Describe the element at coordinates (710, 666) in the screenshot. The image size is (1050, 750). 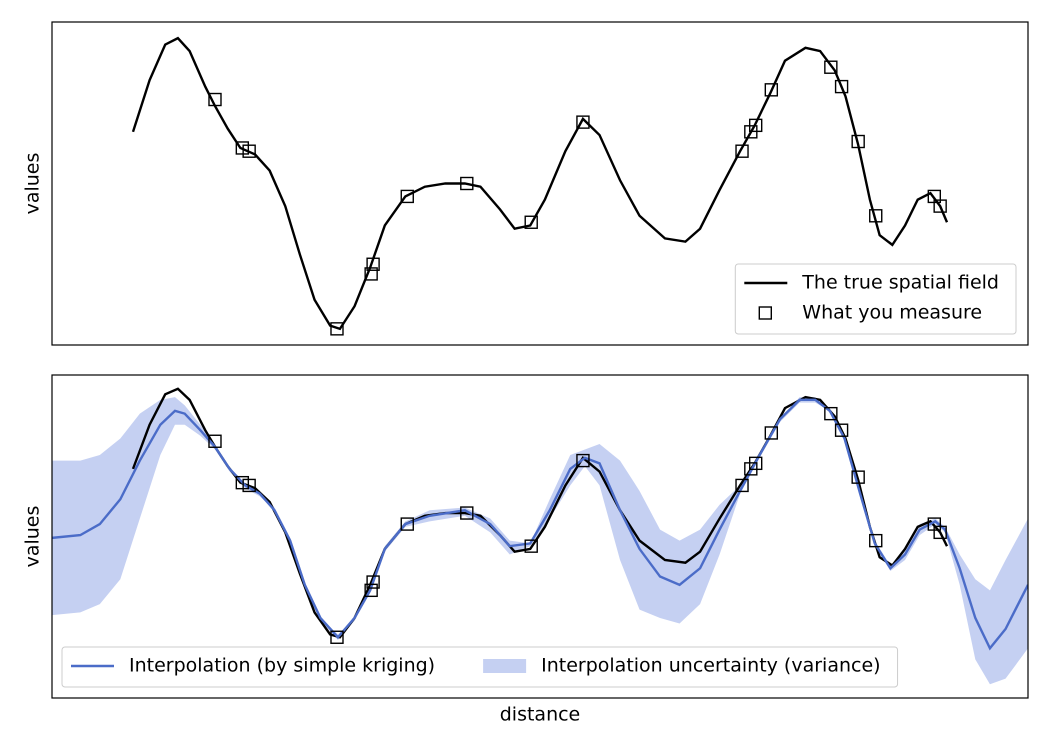
I see `legend-label: Interpolation uncertainty (variance)` at that location.